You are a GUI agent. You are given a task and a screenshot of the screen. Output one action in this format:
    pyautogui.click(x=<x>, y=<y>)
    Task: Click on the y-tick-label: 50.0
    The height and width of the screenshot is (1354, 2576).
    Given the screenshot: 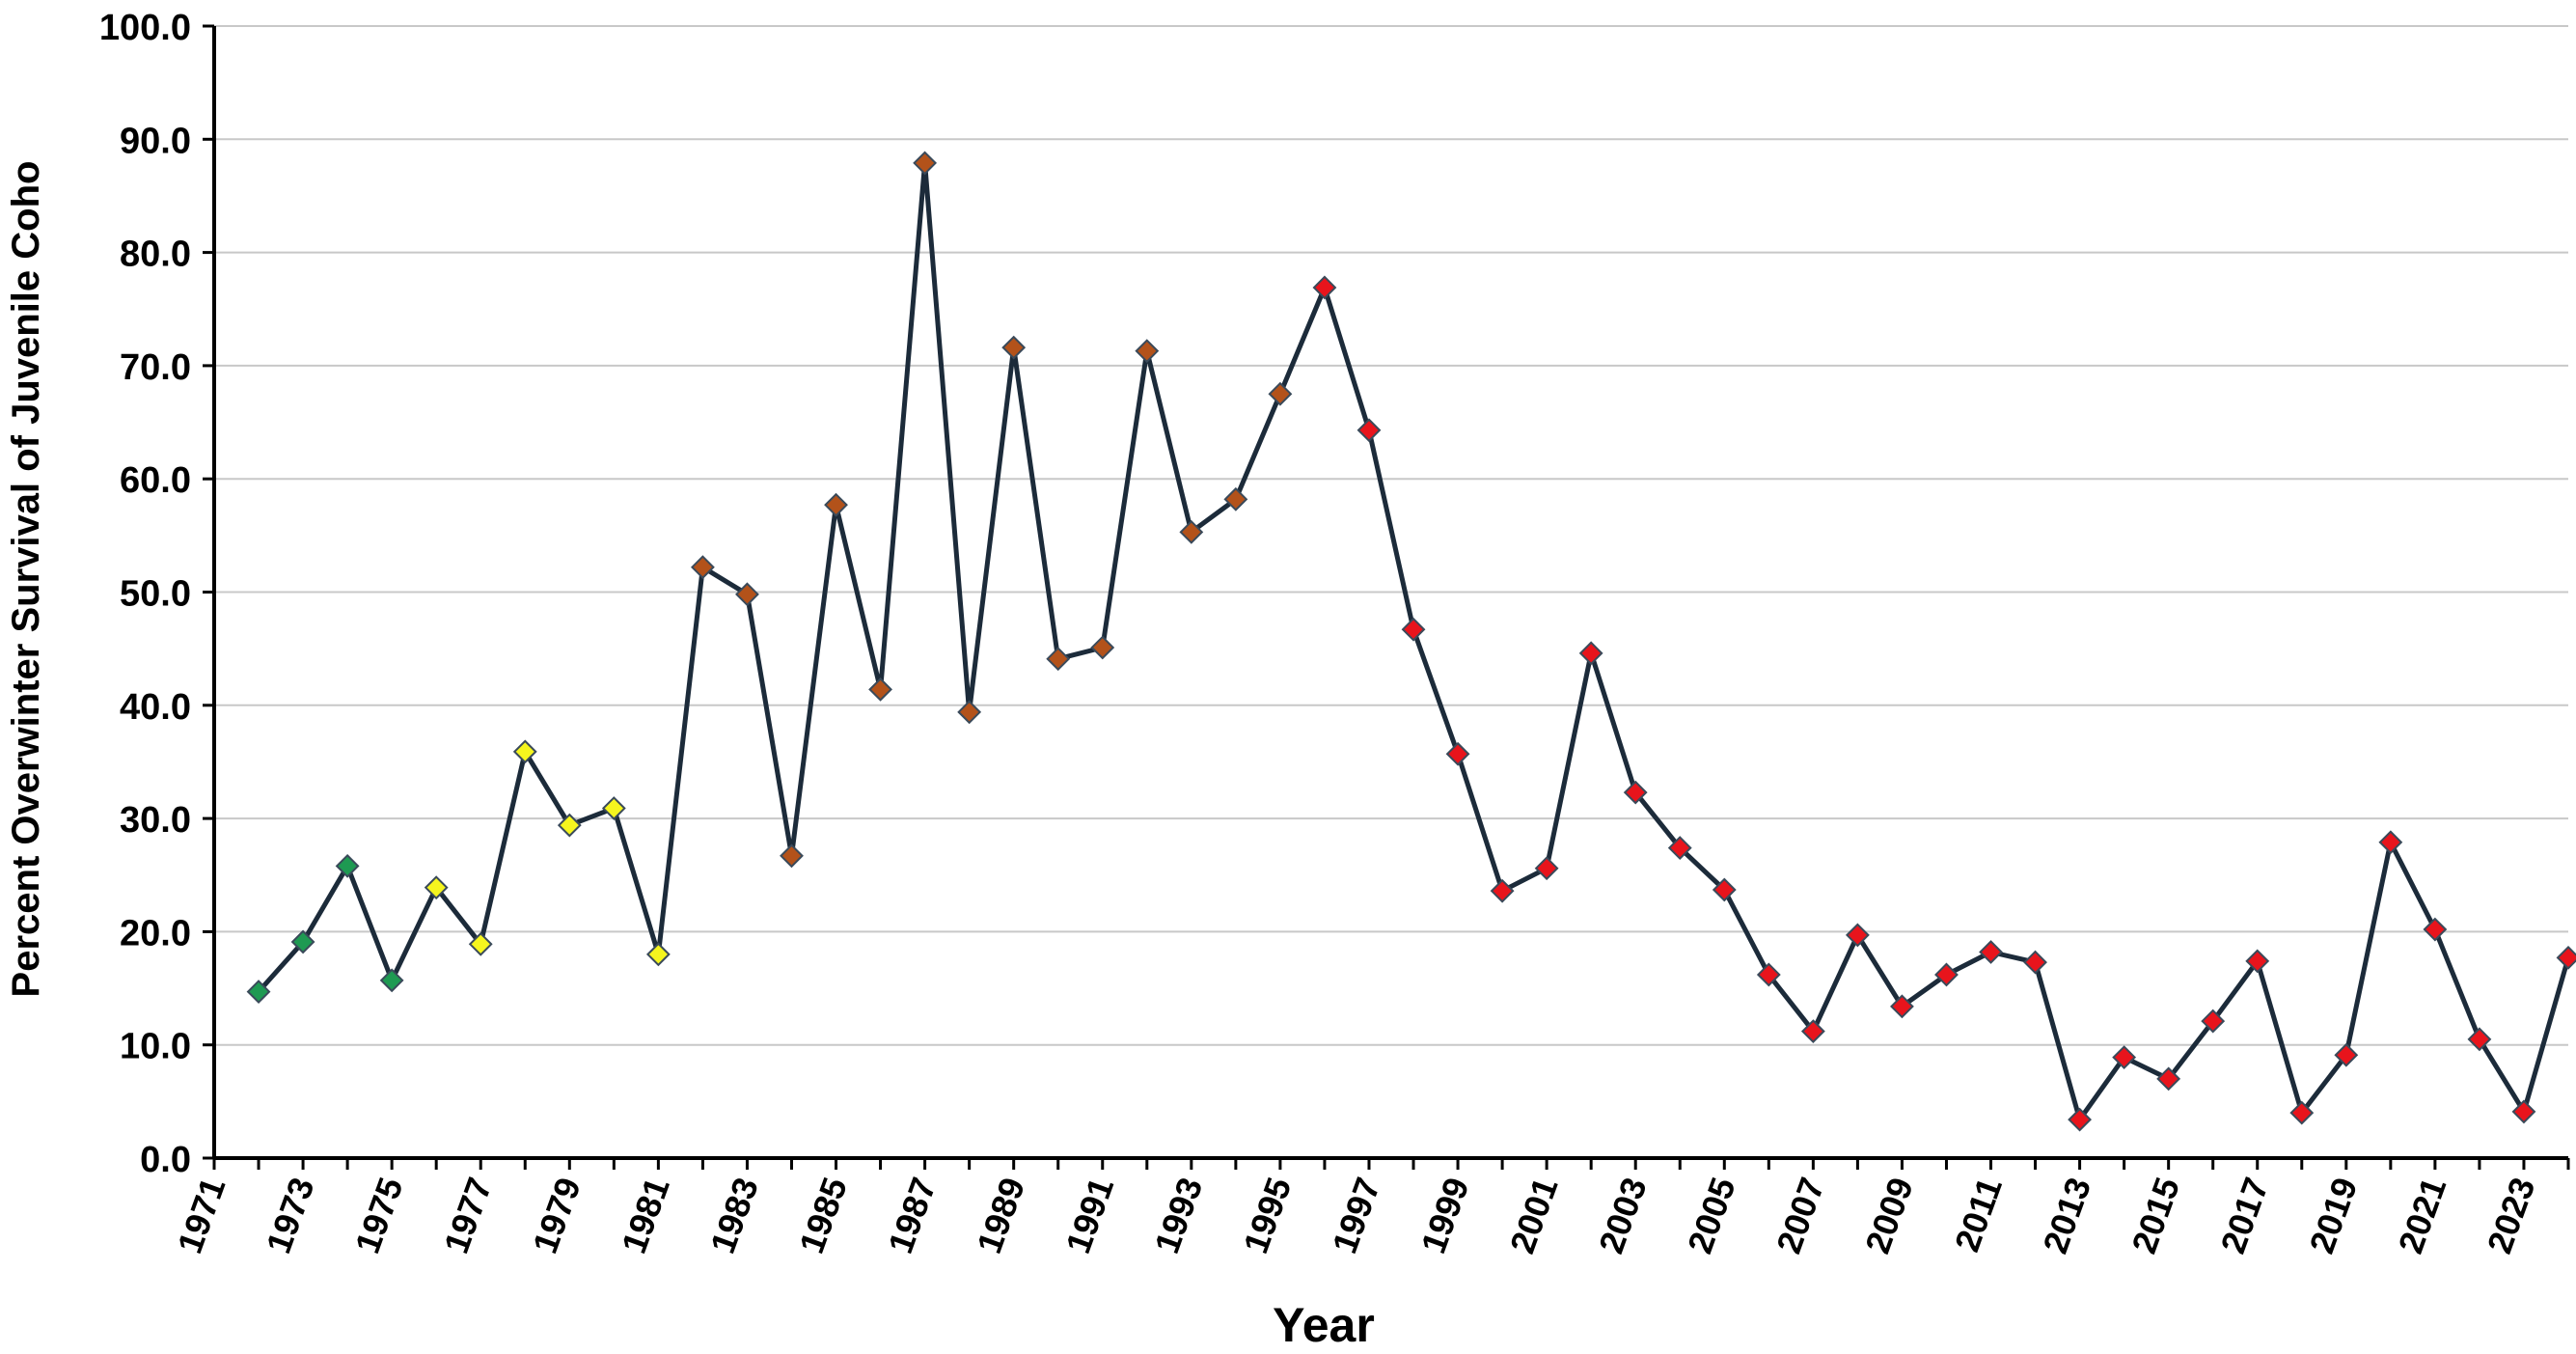 What is the action you would take?
    pyautogui.click(x=155, y=594)
    